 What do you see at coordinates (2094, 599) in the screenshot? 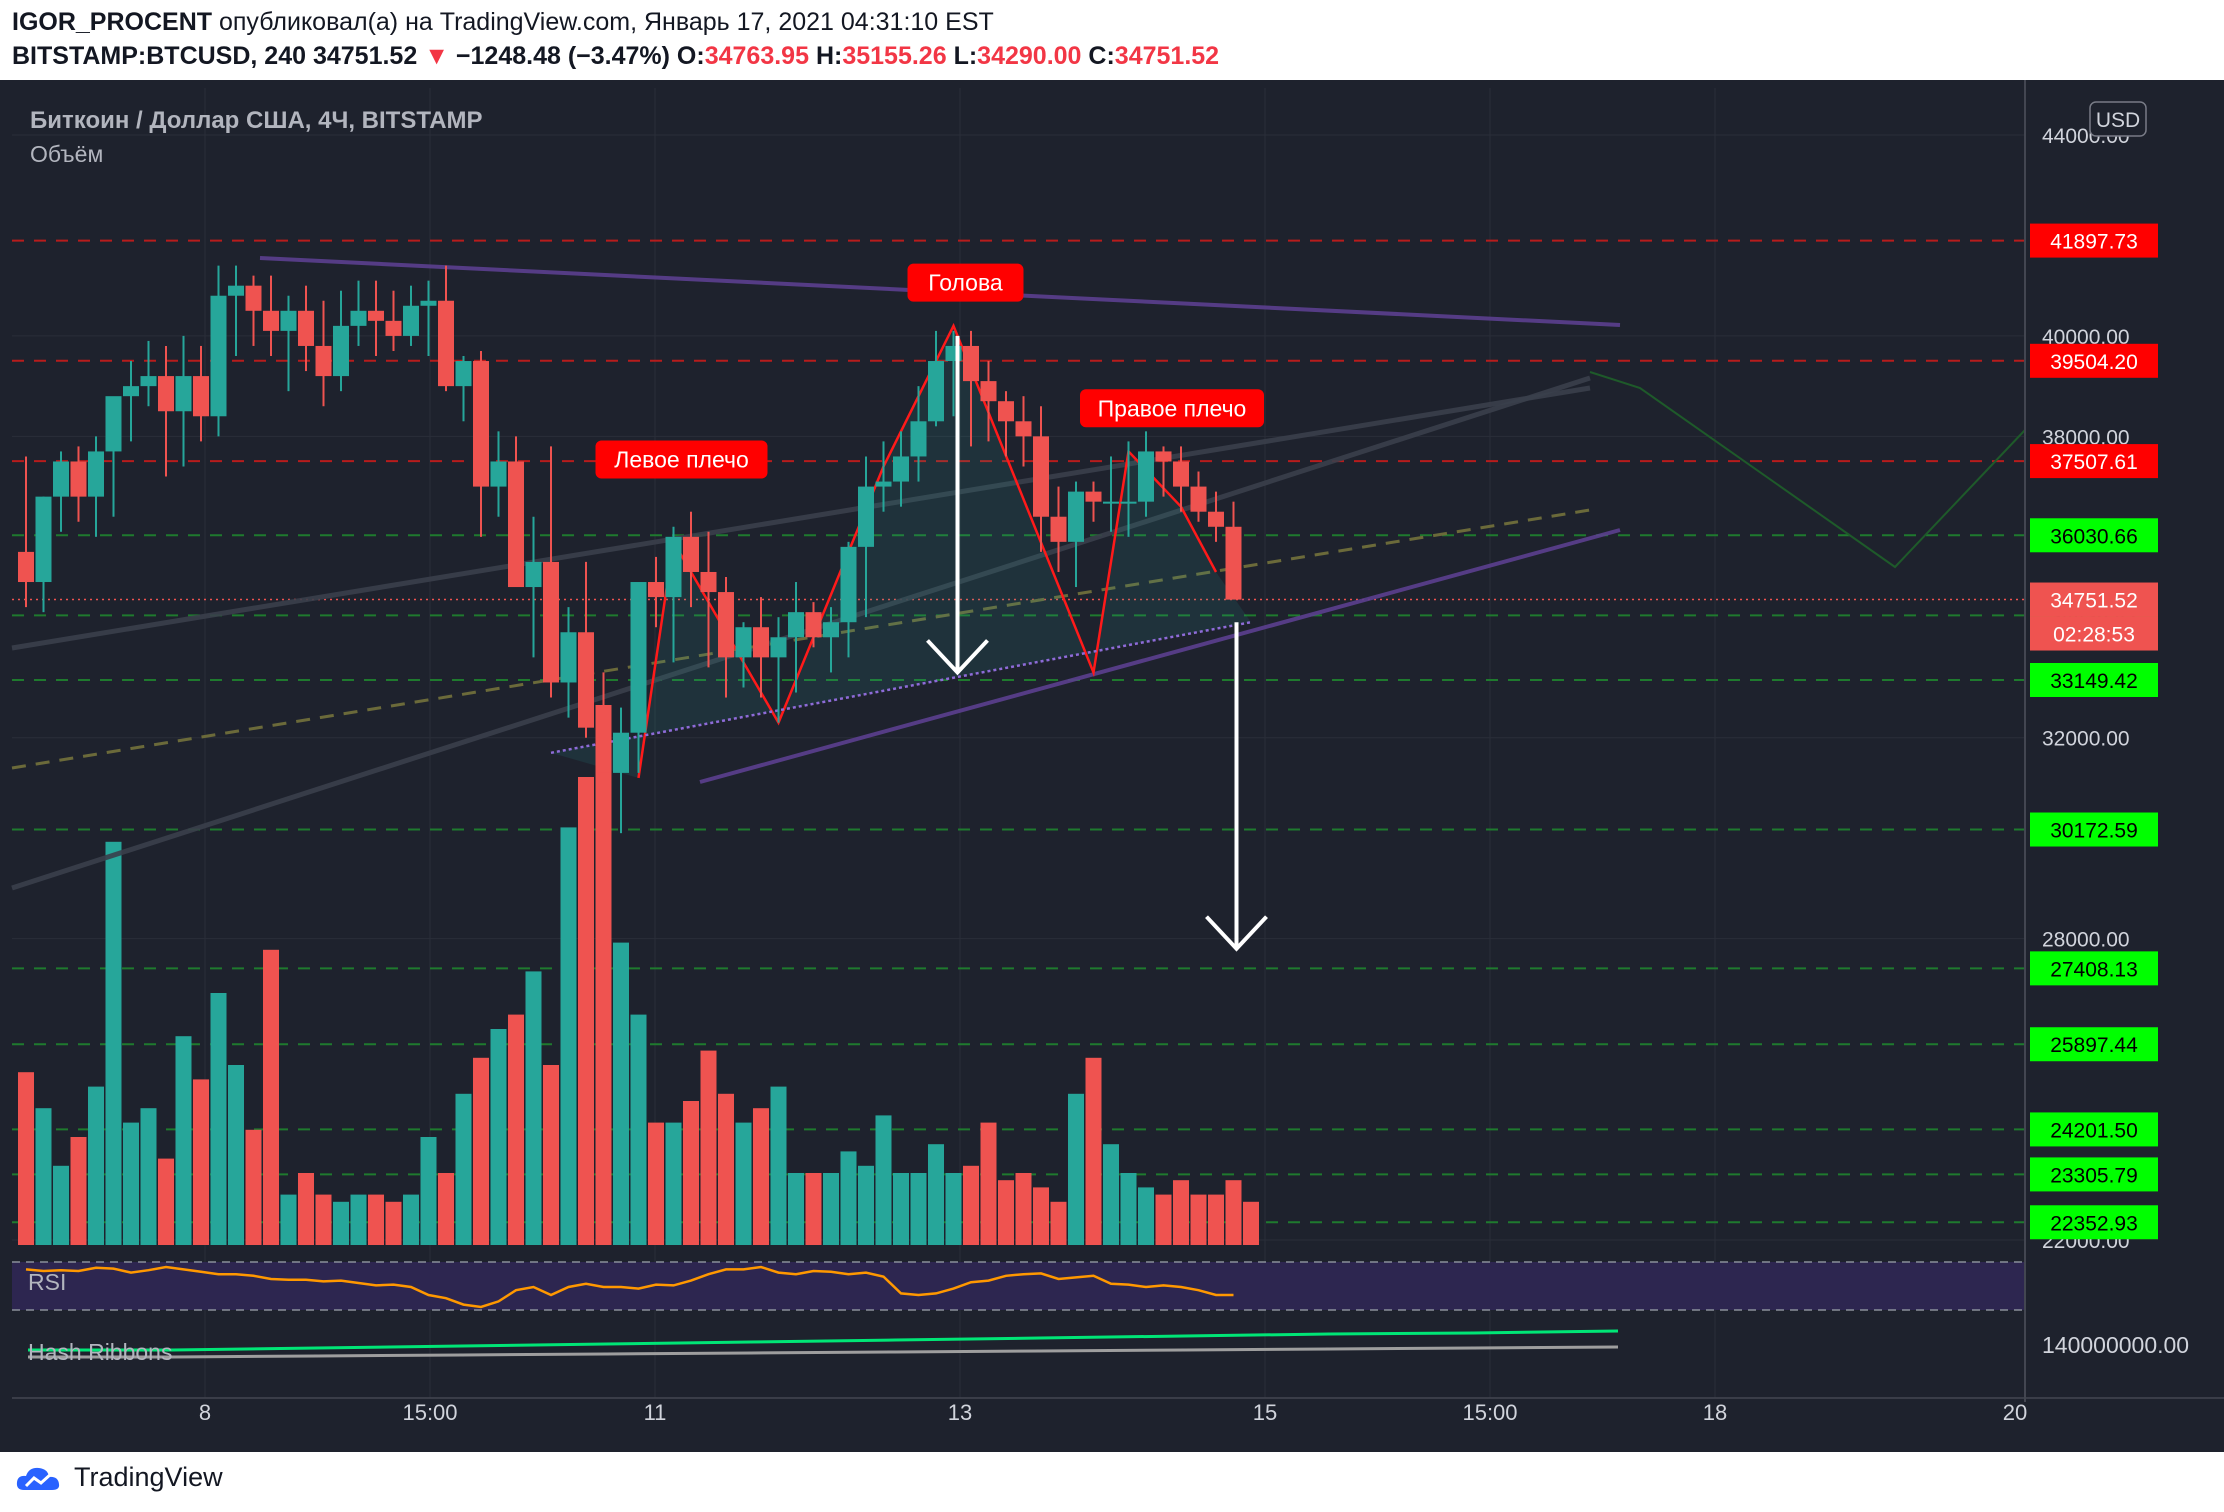
I see `price-tag` at bounding box center [2094, 599].